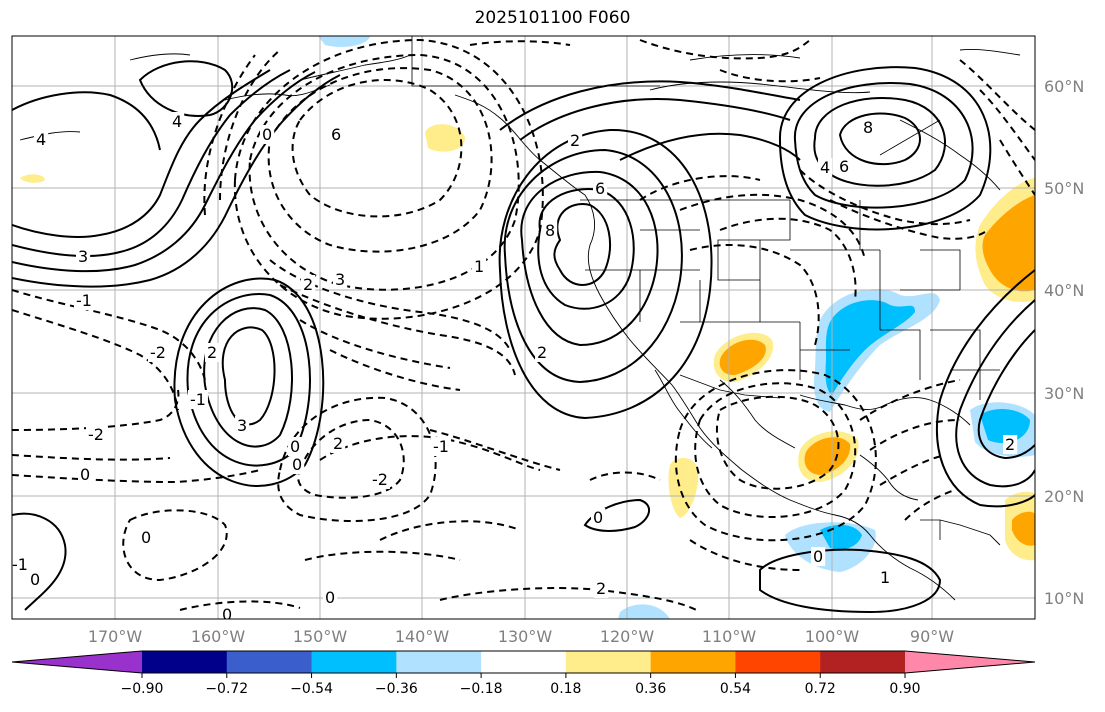 This screenshot has height=712, width=1105. I want to click on contour-label: 4, so click(177, 121).